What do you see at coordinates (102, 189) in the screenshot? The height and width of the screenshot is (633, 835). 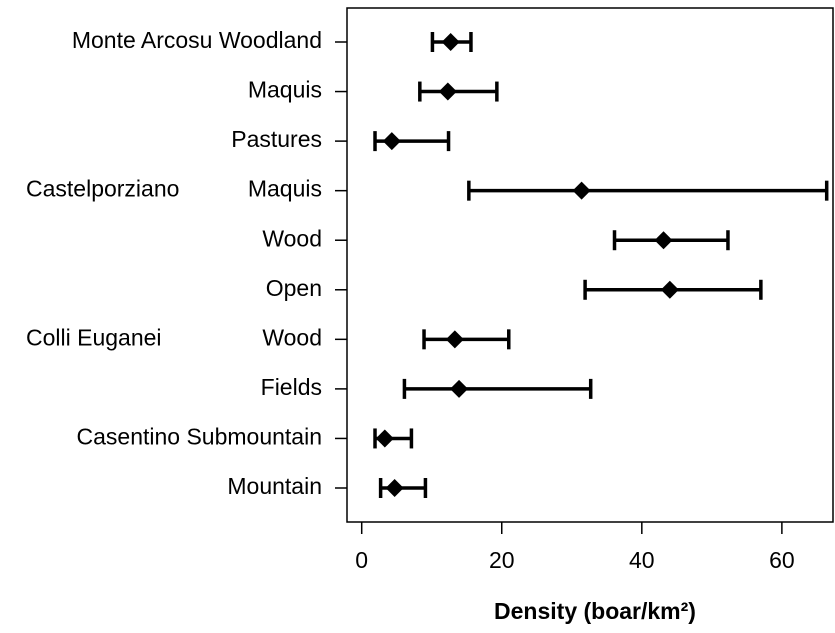 I see `group-label: Castelporziano` at bounding box center [102, 189].